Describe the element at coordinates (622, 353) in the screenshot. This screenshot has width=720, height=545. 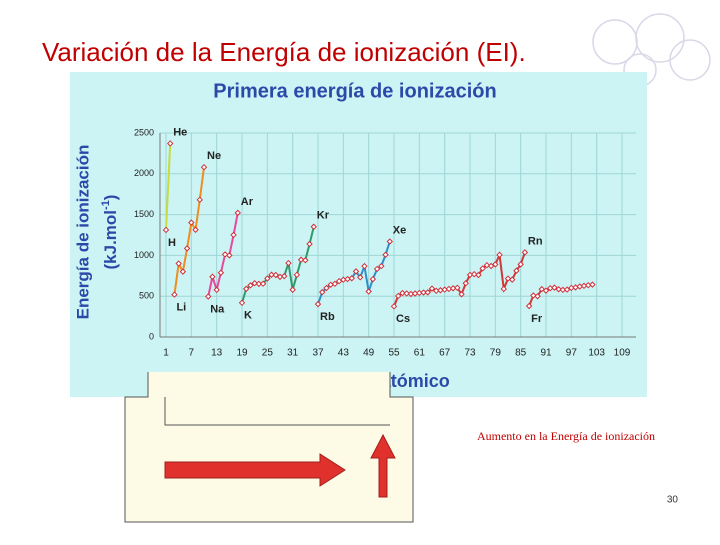
I see `x-tick-label: 109` at that location.